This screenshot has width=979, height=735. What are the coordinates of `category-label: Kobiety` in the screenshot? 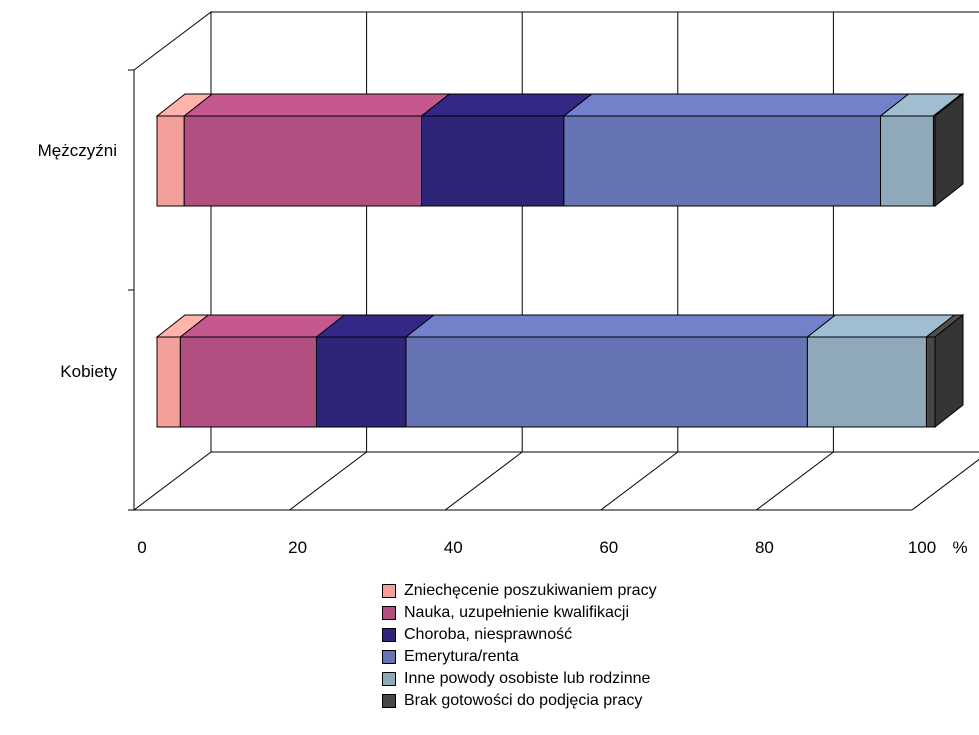 It's located at (88, 371).